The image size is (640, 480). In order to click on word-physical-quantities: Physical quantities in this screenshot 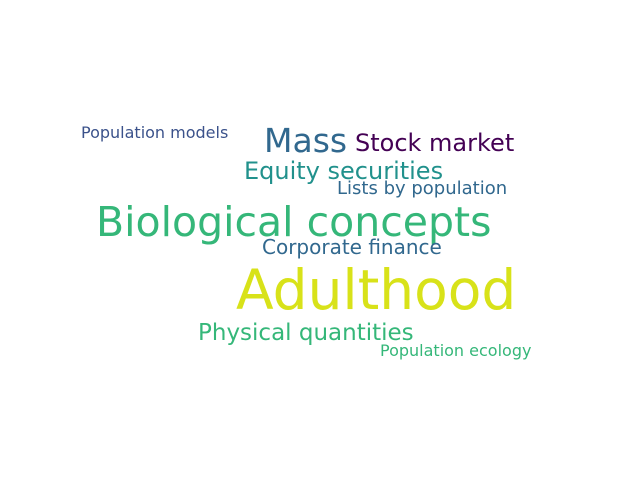, I will do `click(306, 333)`.